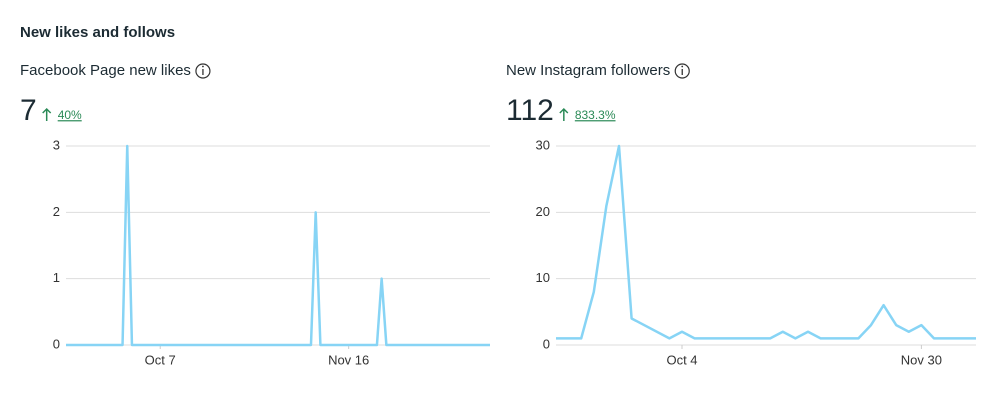 The width and height of the screenshot is (1004, 414). What do you see at coordinates (348, 359) in the screenshot?
I see `x-tick-label: Nov 16` at bounding box center [348, 359].